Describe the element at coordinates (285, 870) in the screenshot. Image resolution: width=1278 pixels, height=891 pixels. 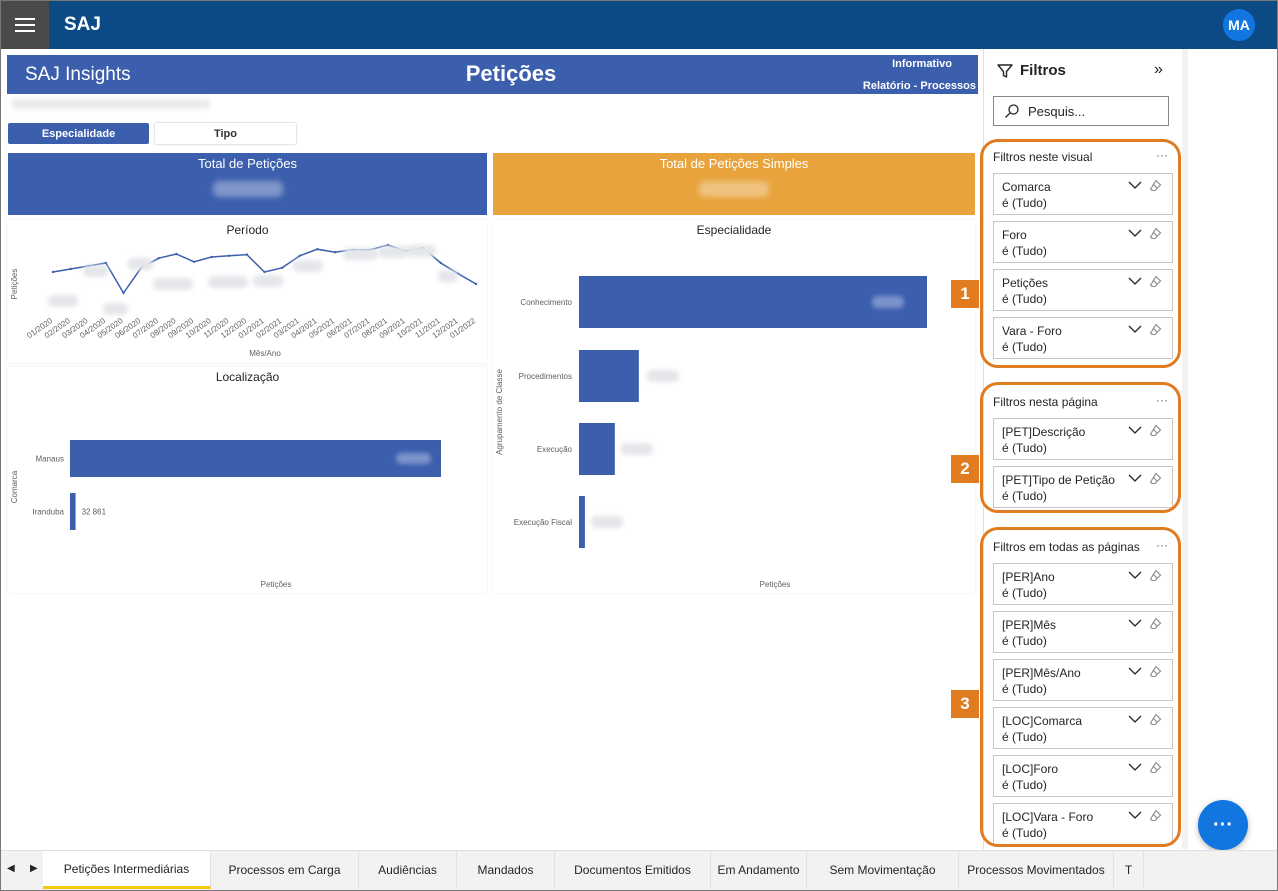
I see `page-tab: Processos em Carga` at that location.